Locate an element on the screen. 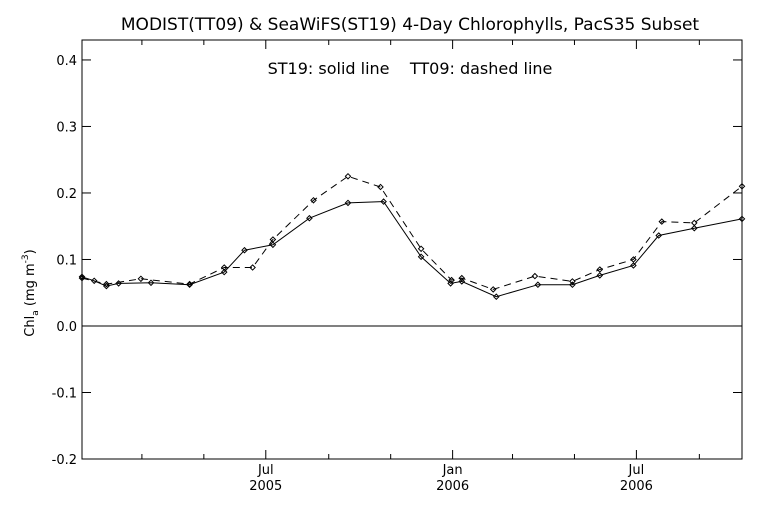  x-tick-month-label: Jan is located at coordinates (452, 470).